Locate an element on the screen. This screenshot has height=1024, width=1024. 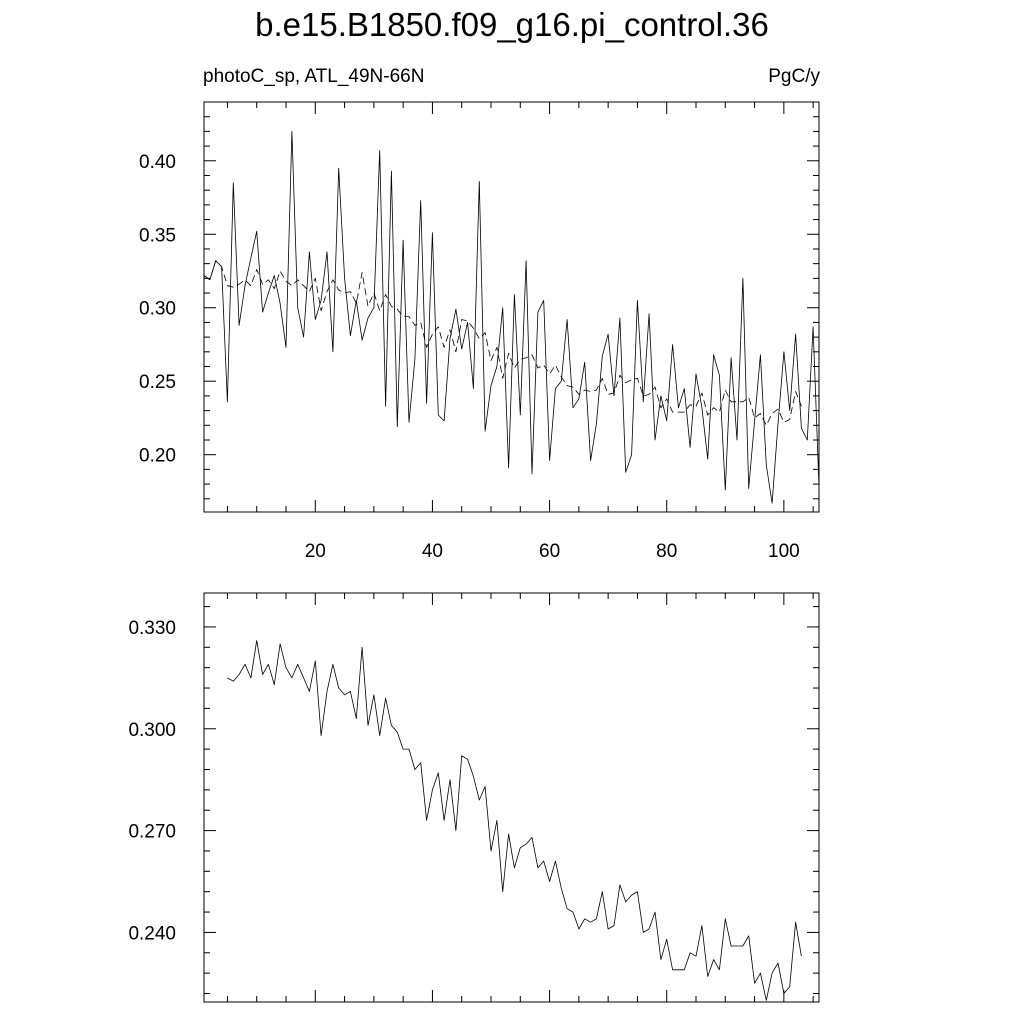
y-tick-label: 0.25 is located at coordinates (157, 382).